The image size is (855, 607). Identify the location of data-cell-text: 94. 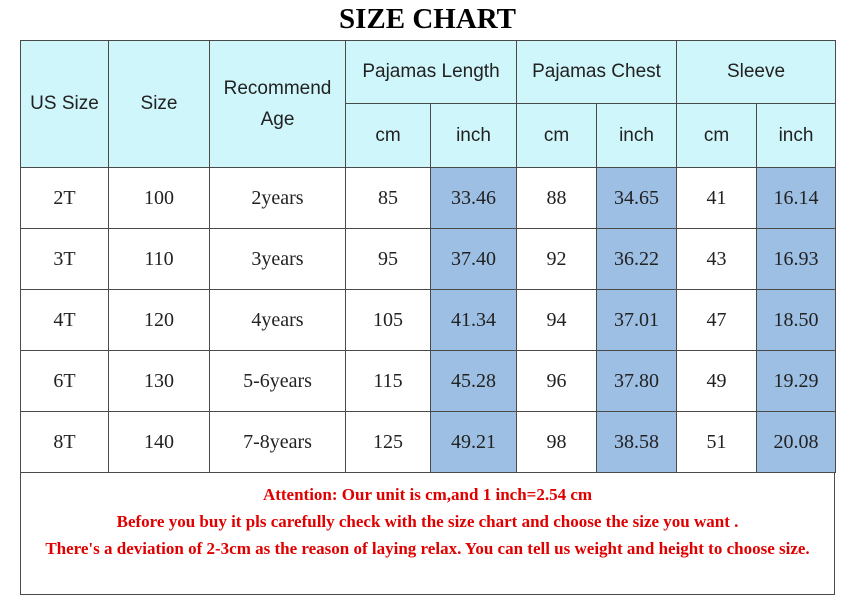
(556, 319).